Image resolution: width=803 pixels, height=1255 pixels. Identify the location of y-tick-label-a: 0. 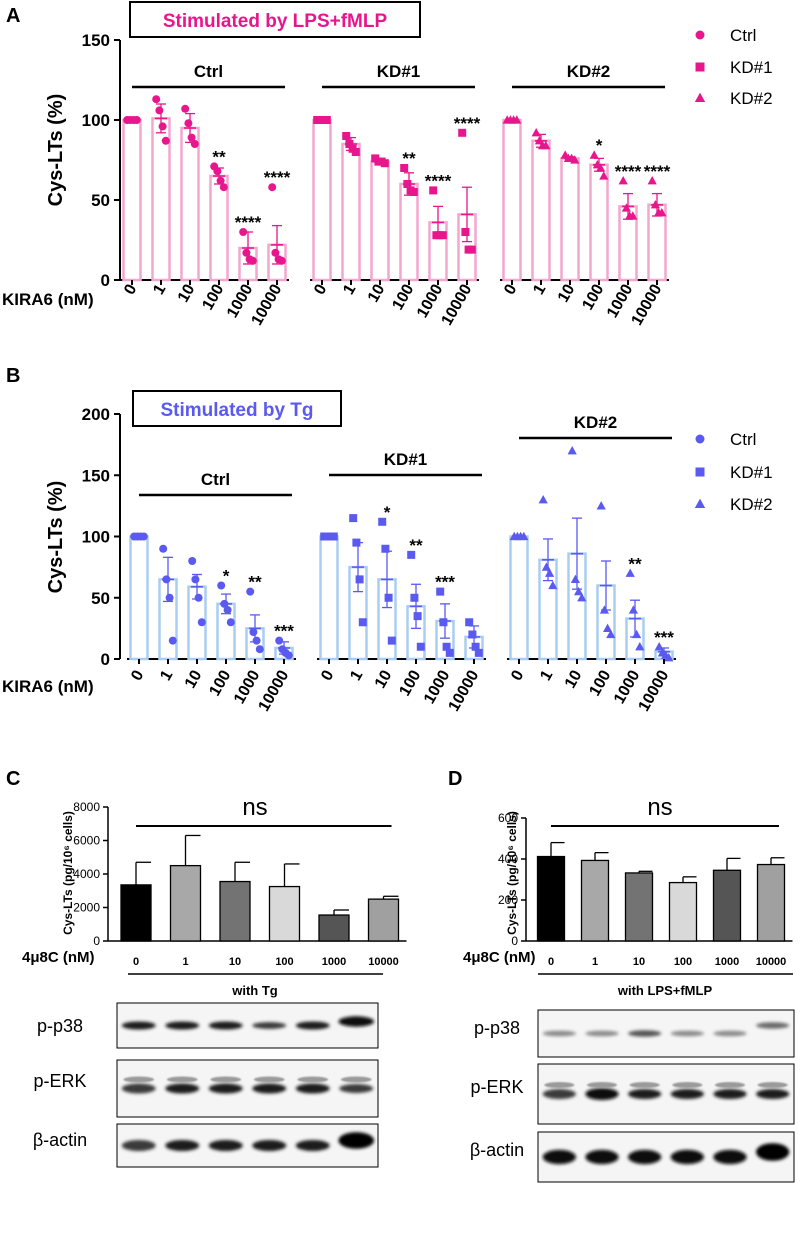
(105, 280).